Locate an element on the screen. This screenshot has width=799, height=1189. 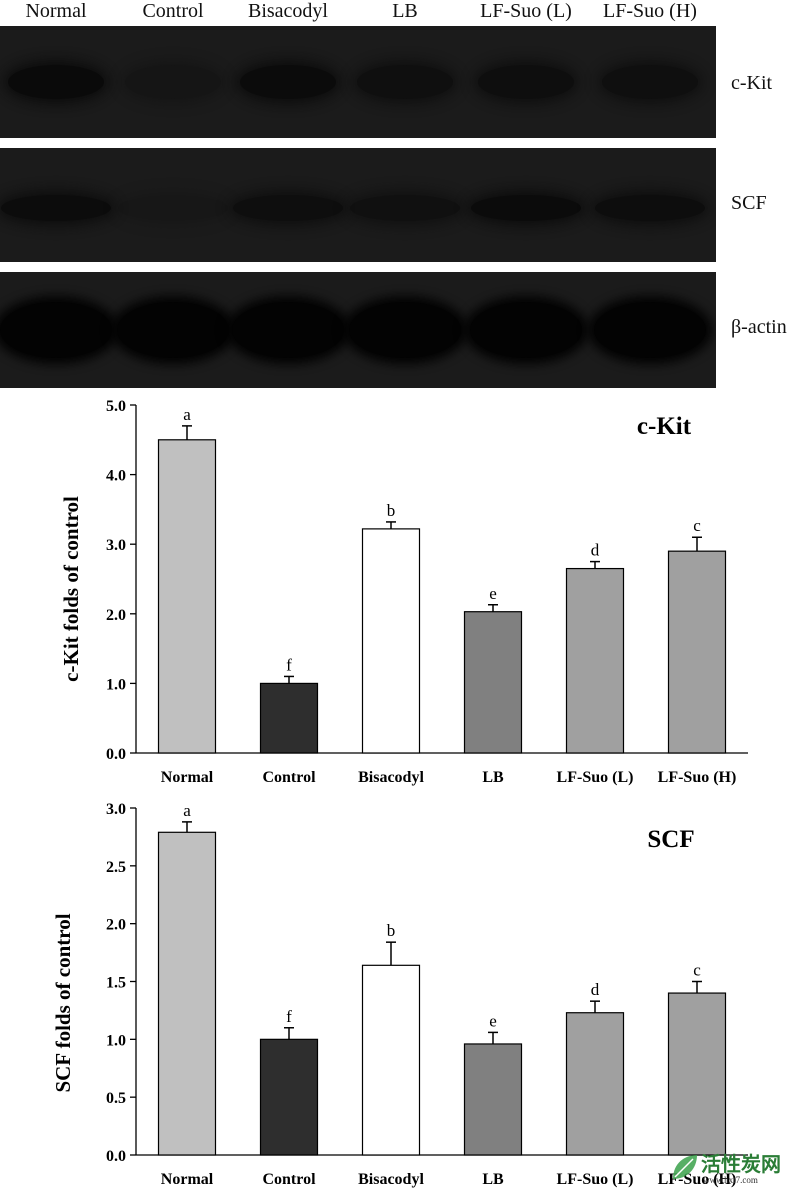
y-tick-label: 5.0 is located at coordinates (116, 406).